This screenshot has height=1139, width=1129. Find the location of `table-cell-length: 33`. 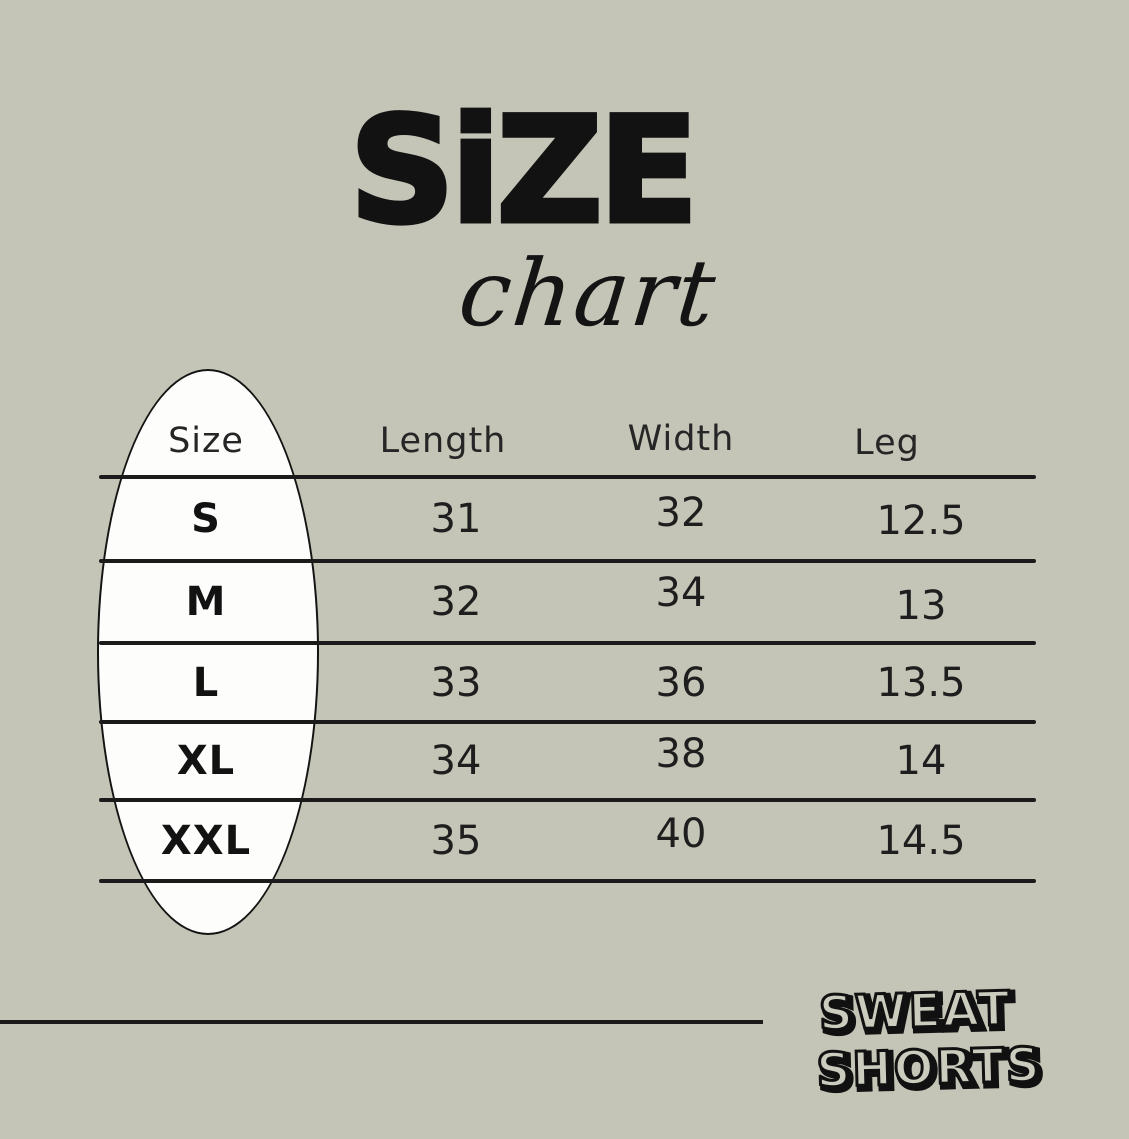

table-cell-length: 33 is located at coordinates (456, 683).